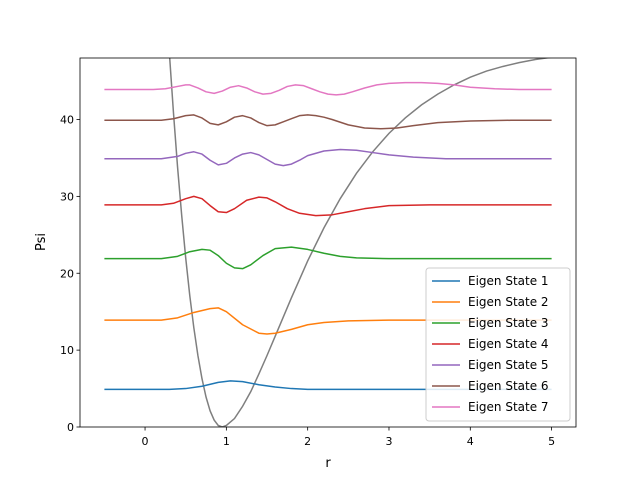 This screenshot has width=640, height=480. Describe the element at coordinates (70, 427) in the screenshot. I see `y-tick-label: 0` at that location.